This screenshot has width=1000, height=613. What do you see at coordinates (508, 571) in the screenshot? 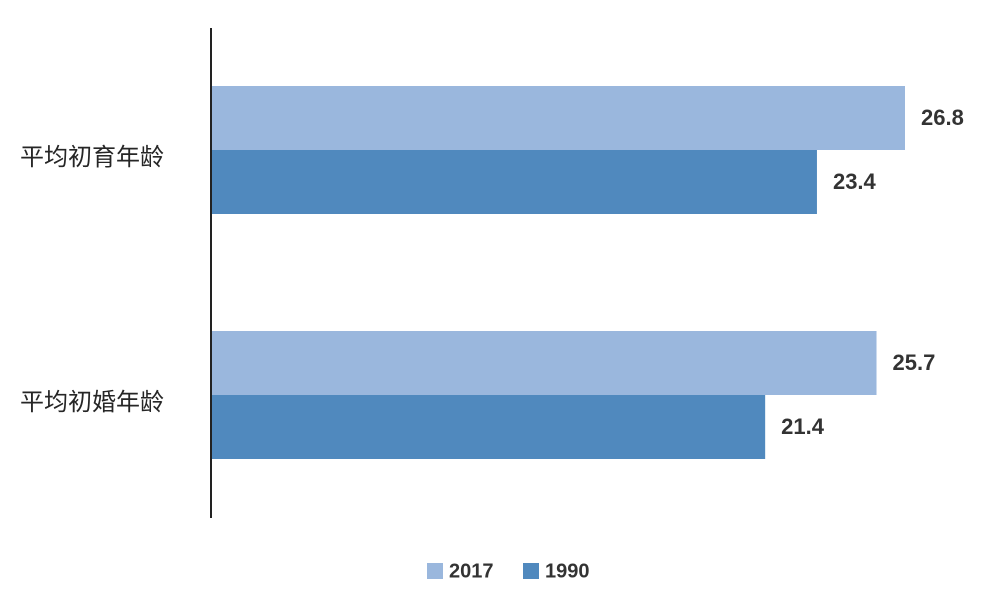
I see `legend: 2017 1990` at bounding box center [508, 571].